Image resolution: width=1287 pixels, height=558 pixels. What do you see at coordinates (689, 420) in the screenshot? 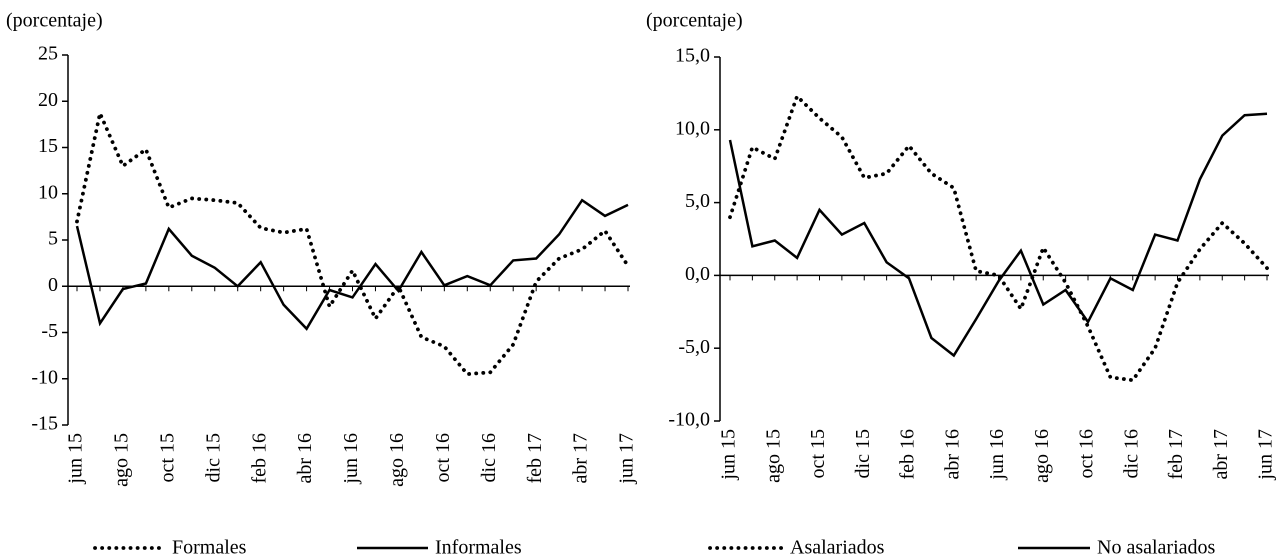
I see `y-tick-label: -10,0` at bounding box center [689, 420].